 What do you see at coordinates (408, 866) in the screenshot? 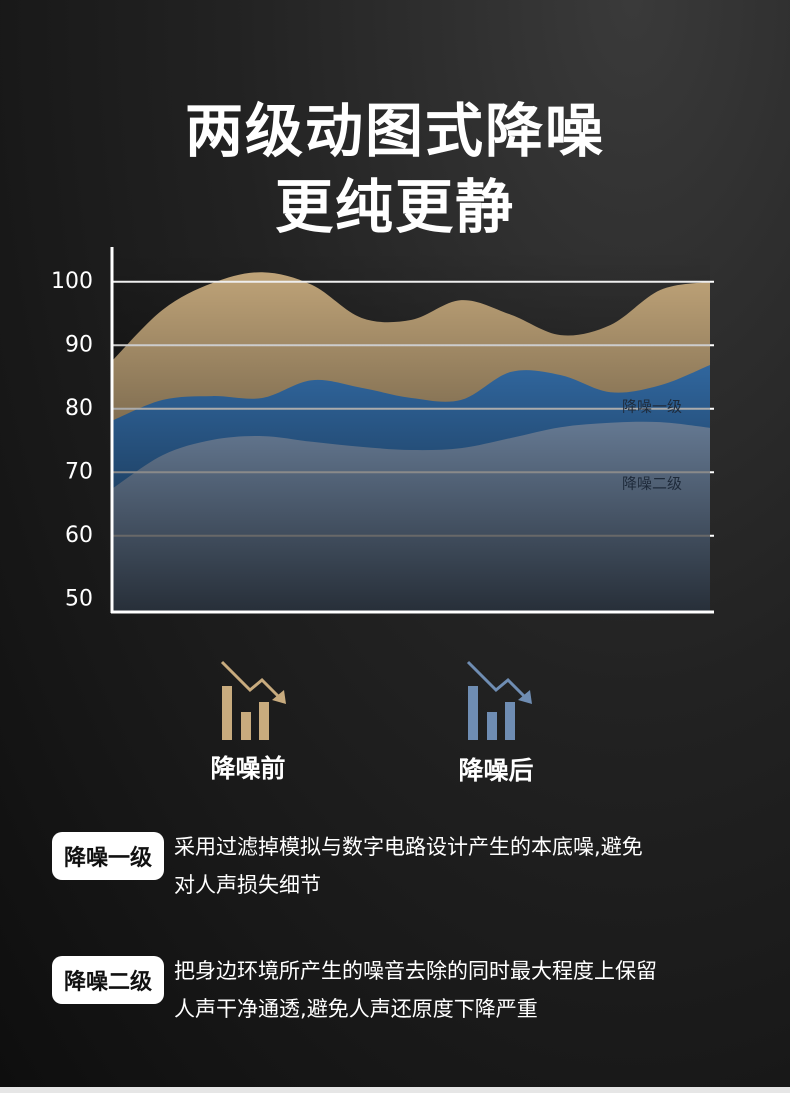
I see `note-text: 采用过滤掉模拟与数字电路设计产生的本底噪,避免 对人声损失细节` at bounding box center [408, 866].